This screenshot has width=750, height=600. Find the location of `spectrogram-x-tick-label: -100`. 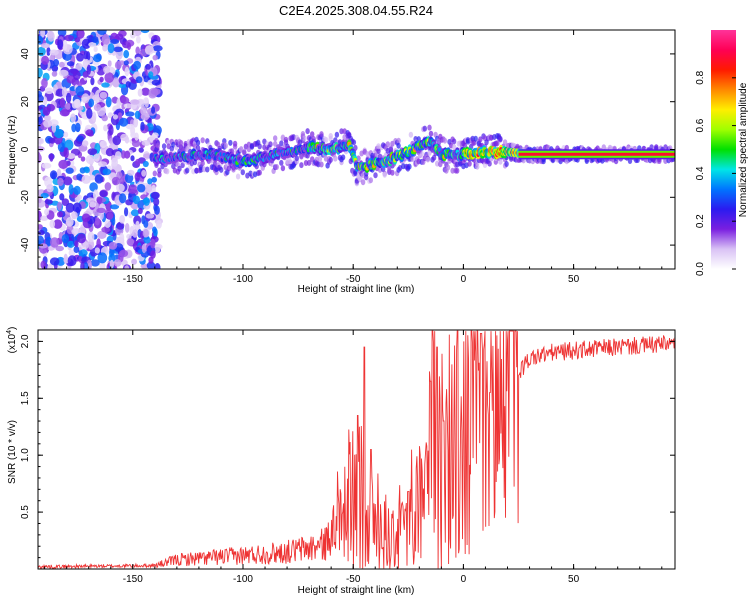

spectrogram-x-tick-label: -100 is located at coordinates (243, 279).